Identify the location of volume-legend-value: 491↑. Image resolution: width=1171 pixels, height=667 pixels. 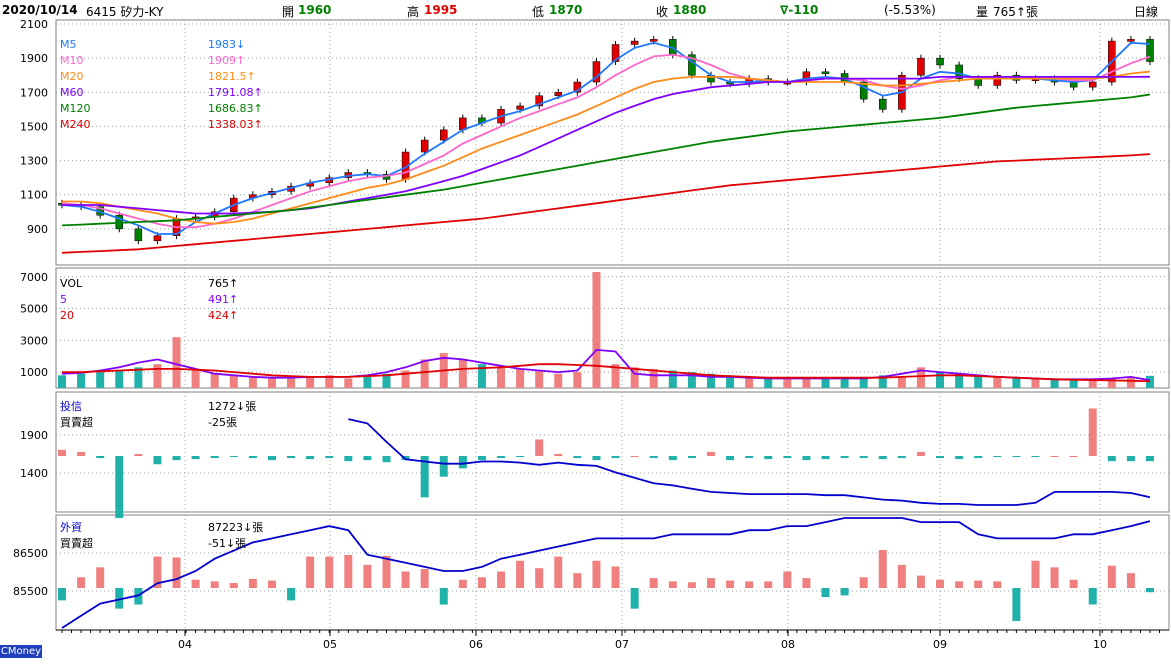
(223, 299).